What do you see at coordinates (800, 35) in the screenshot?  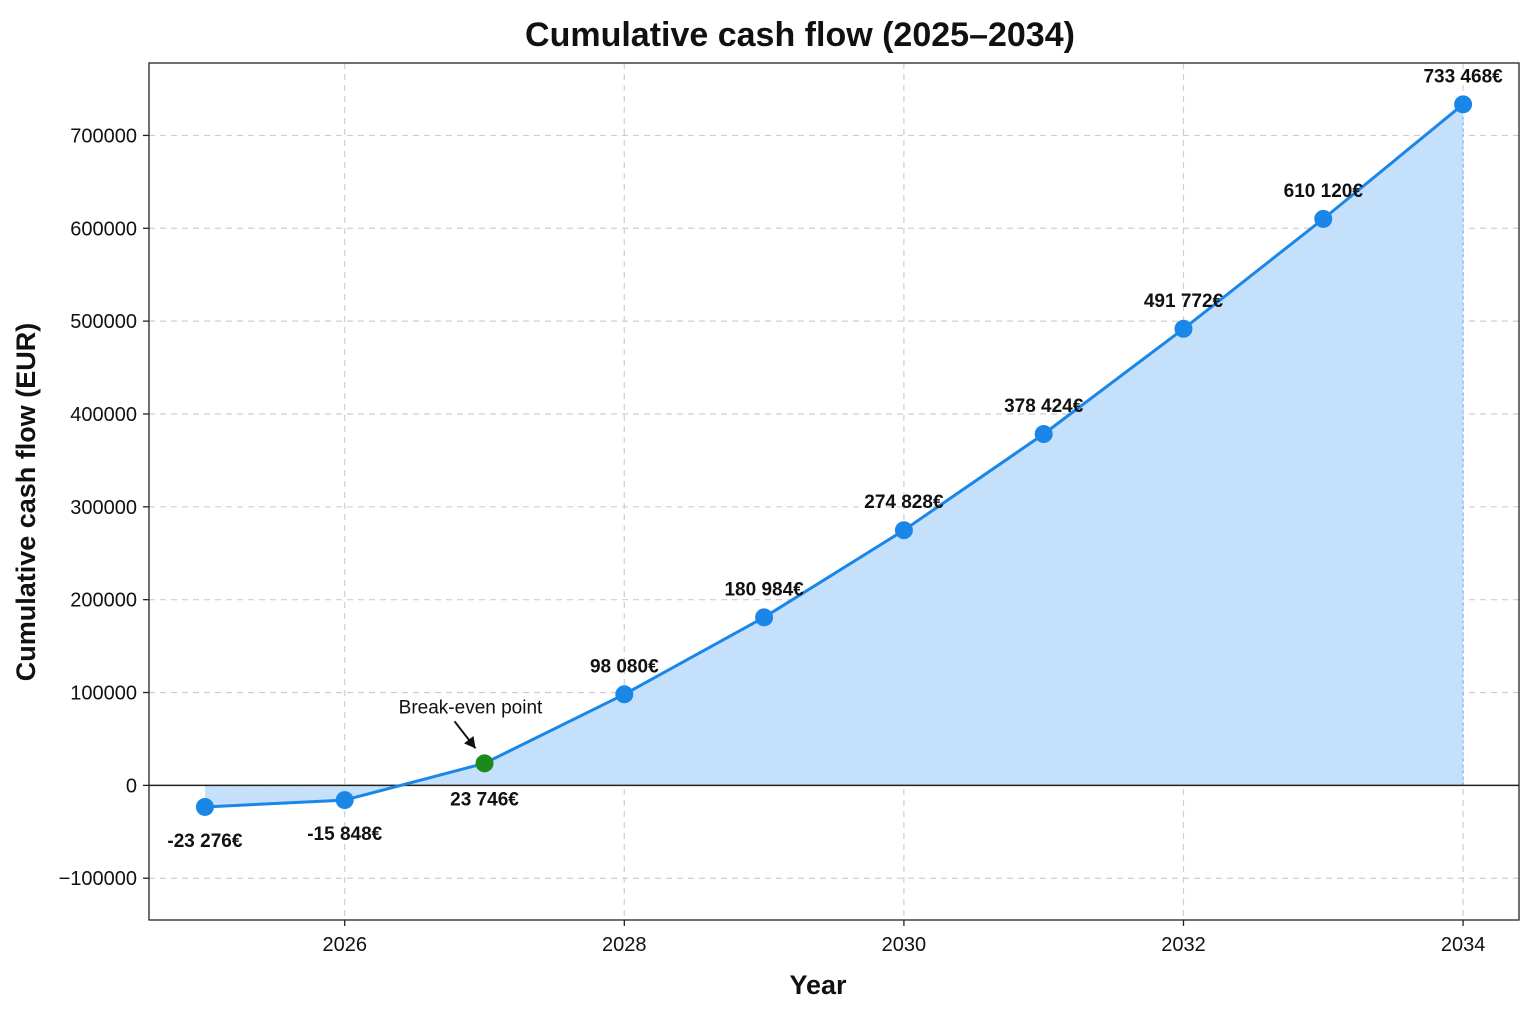 I see `chart-title: Cumulative cash flow (2025–2034)` at bounding box center [800, 35].